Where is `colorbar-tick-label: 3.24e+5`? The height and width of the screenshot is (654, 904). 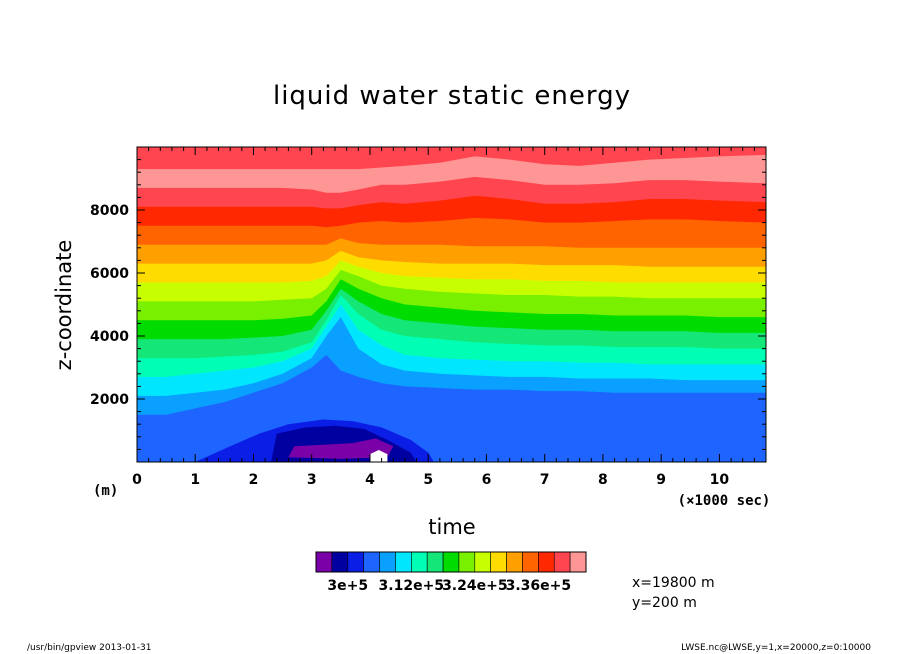
colorbar-tick-label: 3.24e+5 is located at coordinates (475, 586).